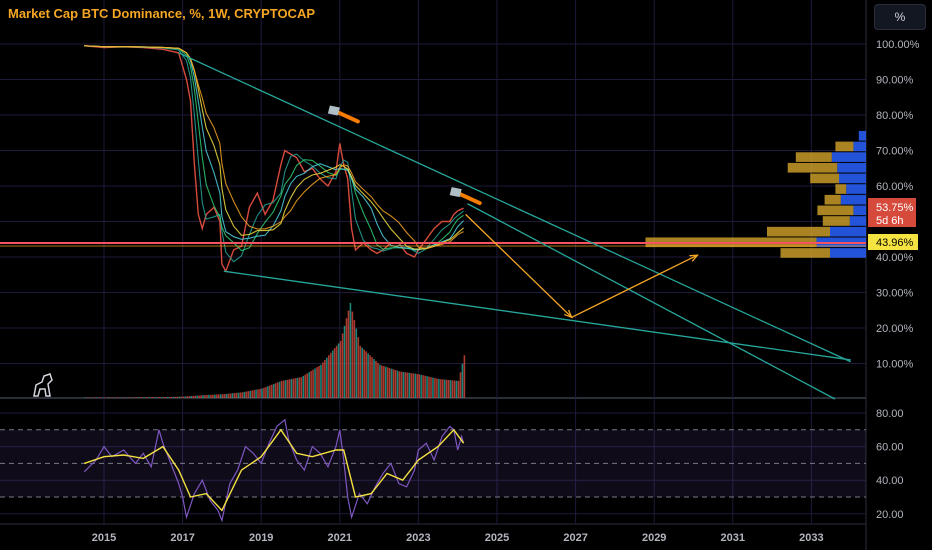 This screenshot has width=932, height=550. What do you see at coordinates (575, 538) in the screenshot?
I see `x-tick-label: 2027` at bounding box center [575, 538].